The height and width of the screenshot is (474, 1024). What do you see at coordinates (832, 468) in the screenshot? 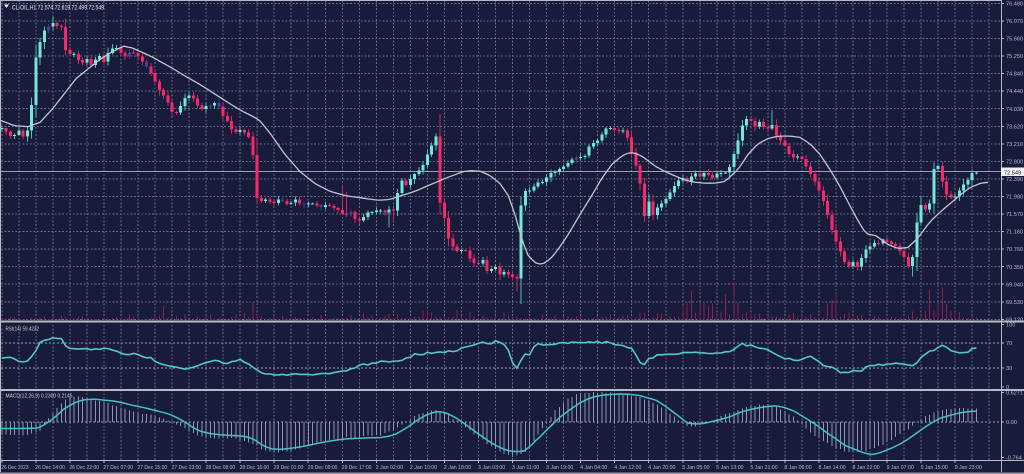
I see `svg-text: 8 Jan 14:00` at bounding box center [832, 468].